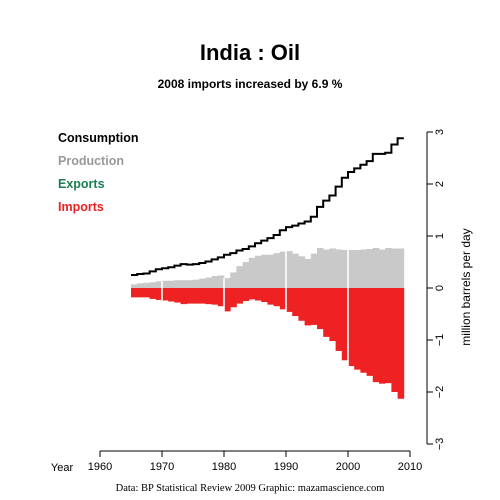 The image size is (500, 500). Describe the element at coordinates (98, 173) in the screenshot. I see `legend: Consumption Production Exports Imports` at that location.